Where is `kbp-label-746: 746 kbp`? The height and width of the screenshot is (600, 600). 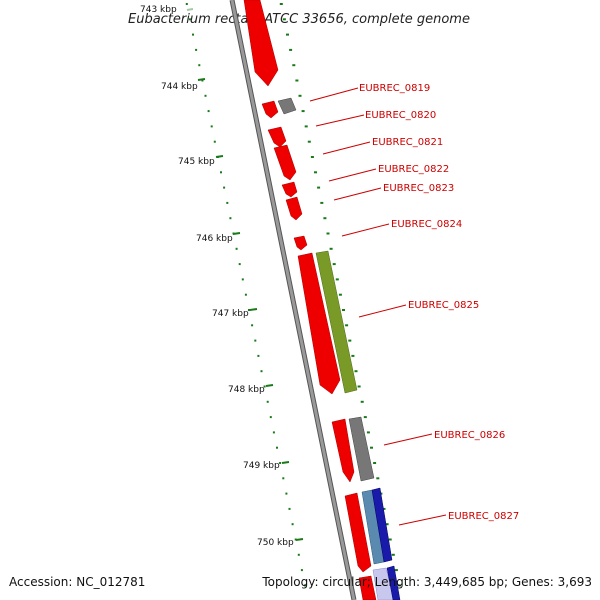
kbp-label-746: 746 kbp is located at coordinates (214, 239).